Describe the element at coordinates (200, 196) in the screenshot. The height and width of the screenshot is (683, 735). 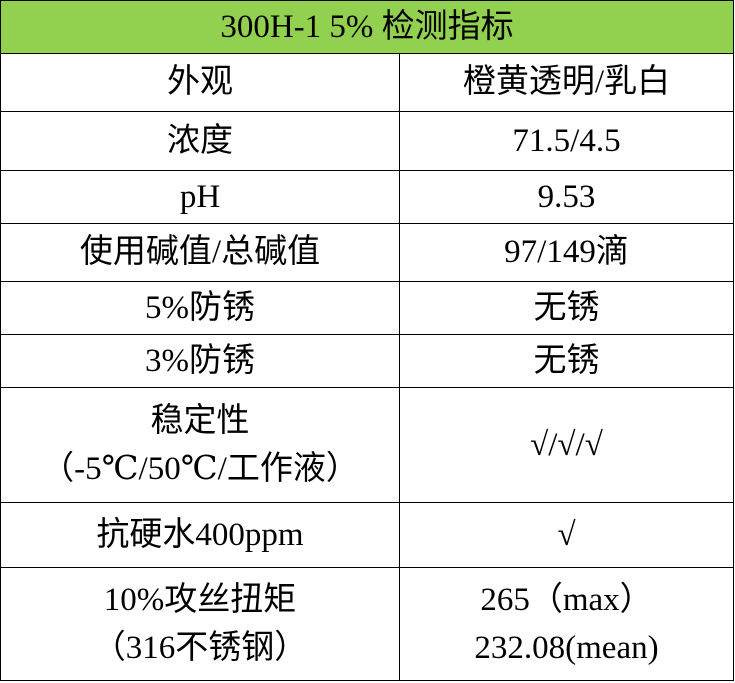
I see `label-cell: pH` at that location.